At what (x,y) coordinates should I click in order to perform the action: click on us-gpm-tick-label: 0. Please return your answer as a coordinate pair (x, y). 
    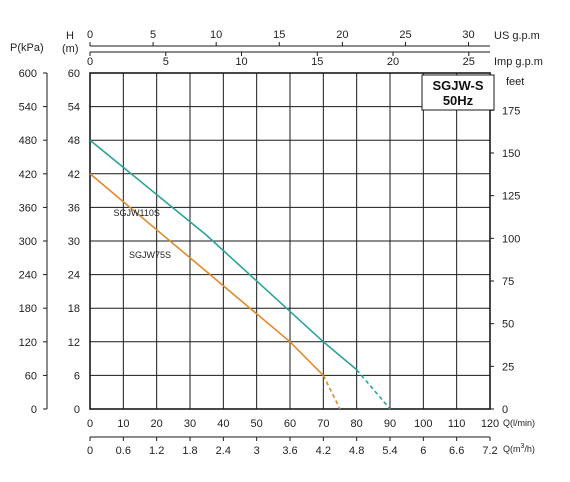
    Looking at the image, I should click on (90, 35).